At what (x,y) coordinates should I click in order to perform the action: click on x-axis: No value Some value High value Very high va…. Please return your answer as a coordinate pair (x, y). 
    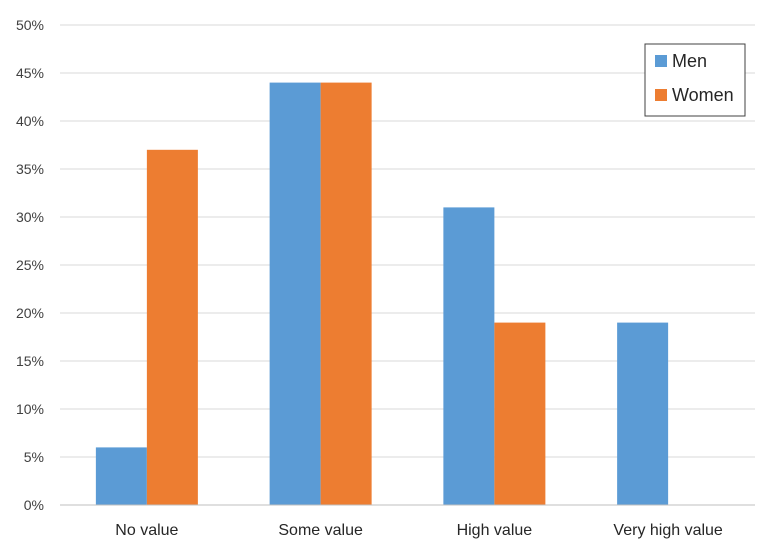
    Looking at the image, I should click on (419, 530).